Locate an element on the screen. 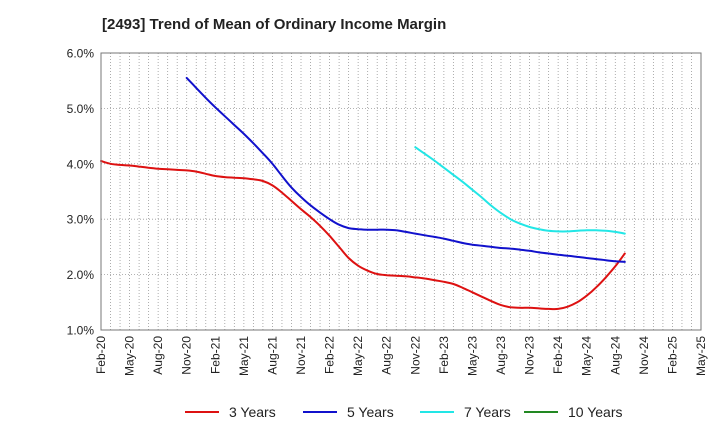  legend-label: 3 Years is located at coordinates (252, 412).